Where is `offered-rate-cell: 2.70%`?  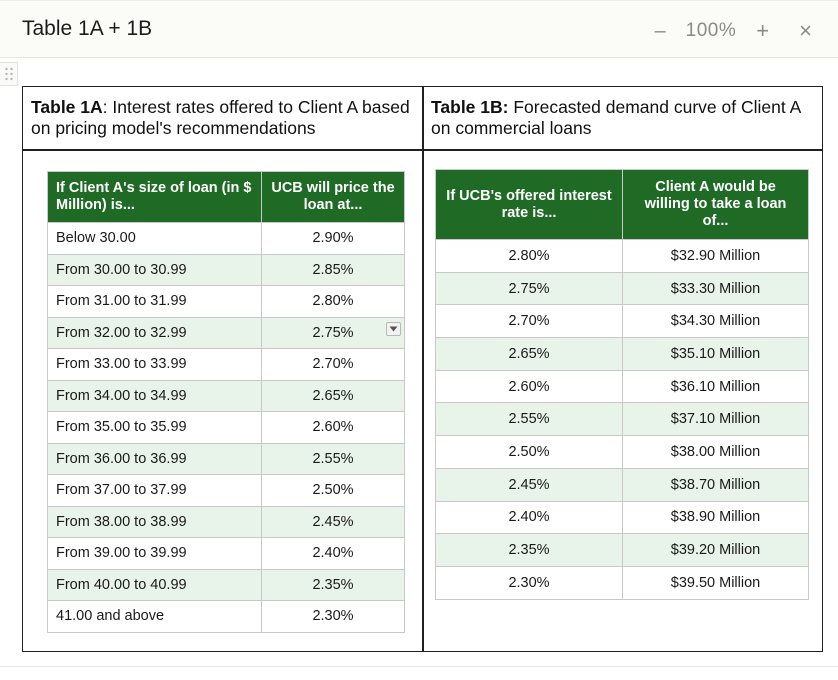 offered-rate-cell: 2.70% is located at coordinates (529, 321).